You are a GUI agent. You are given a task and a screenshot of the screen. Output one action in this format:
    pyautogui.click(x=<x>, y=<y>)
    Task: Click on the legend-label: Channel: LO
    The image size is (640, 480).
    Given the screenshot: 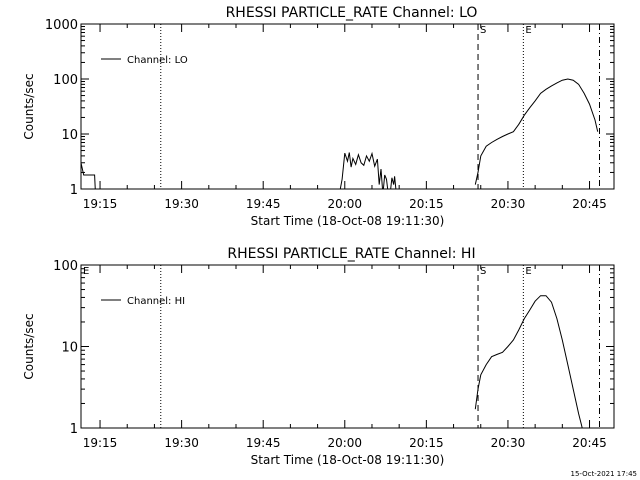 What is the action you would take?
    pyautogui.click(x=157, y=60)
    